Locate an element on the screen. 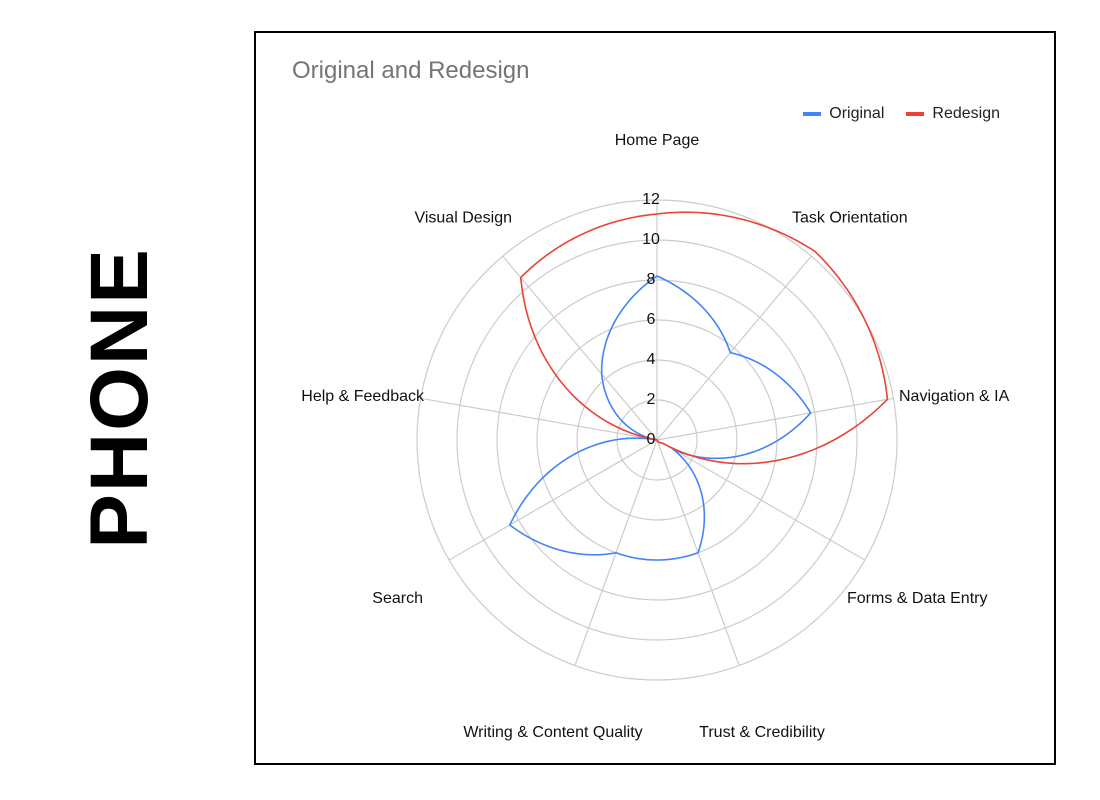  category-label-8: Visual Design is located at coordinates (463, 217).